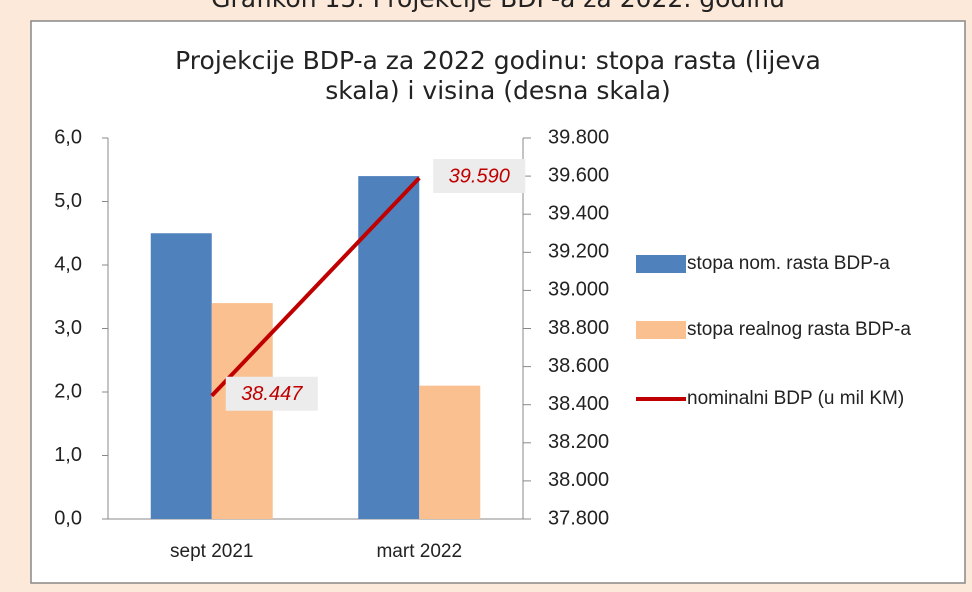  What do you see at coordinates (578, 175) in the screenshot?
I see `y2-tick-label: 39.600` at bounding box center [578, 175].